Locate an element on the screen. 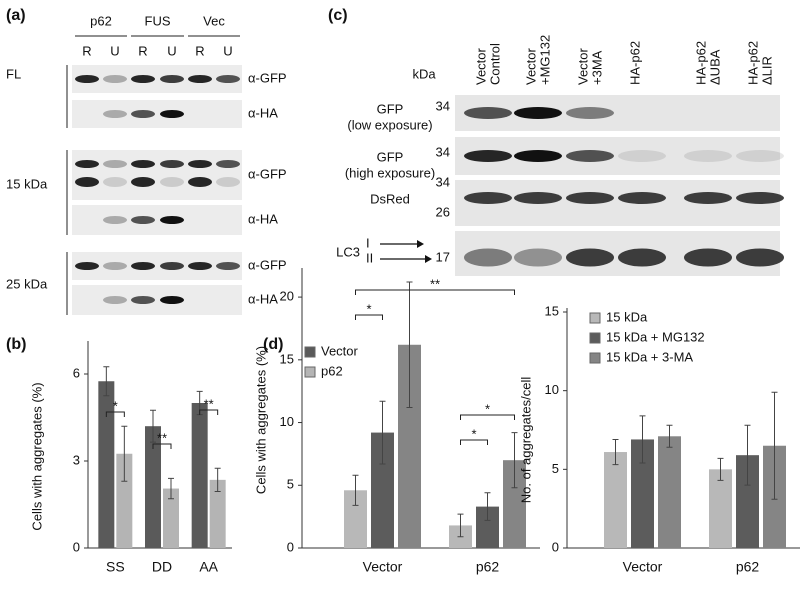 This screenshot has height=607, width=800. lane-label: HA-p62 is located at coordinates (700, 63).